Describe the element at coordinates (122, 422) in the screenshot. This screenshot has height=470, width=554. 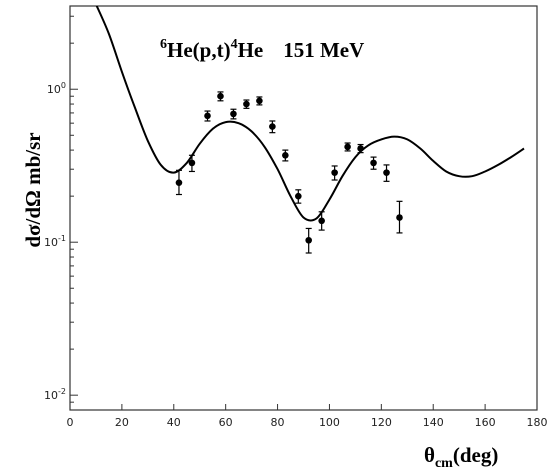
I see `x-tick-label: 20` at that location.